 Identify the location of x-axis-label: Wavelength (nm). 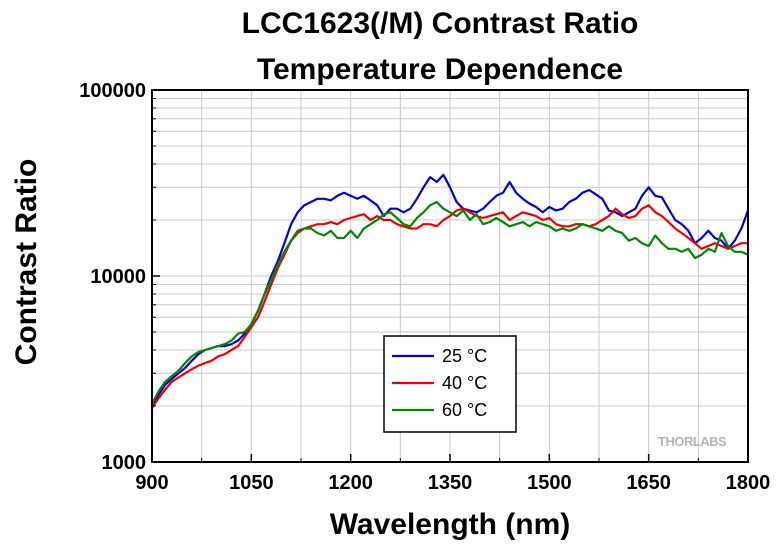
(450, 524).